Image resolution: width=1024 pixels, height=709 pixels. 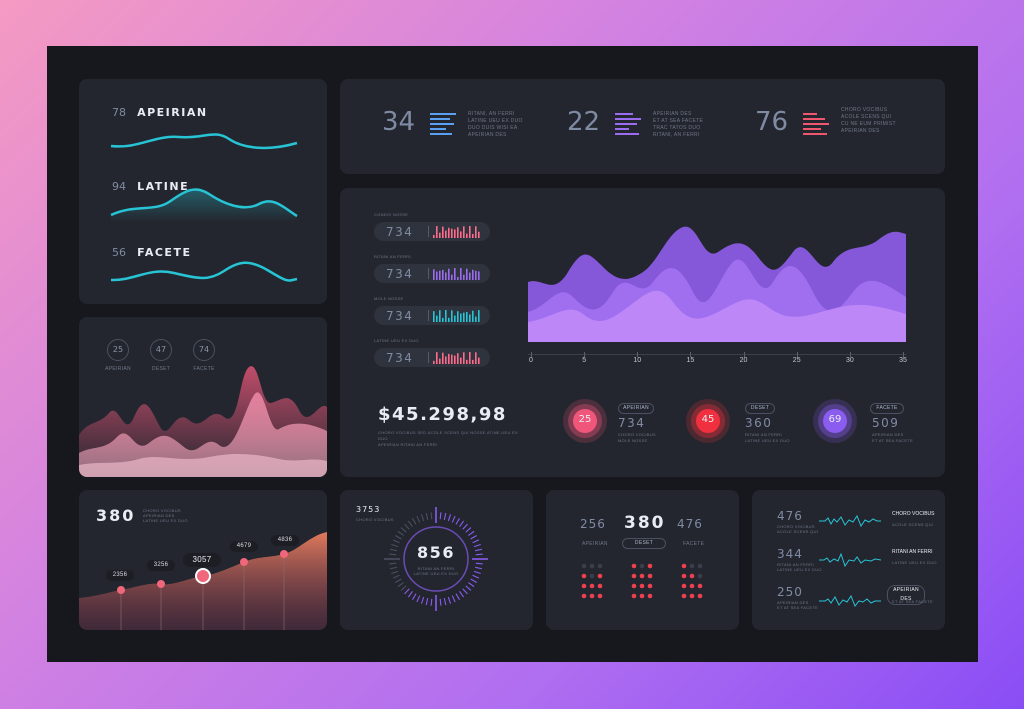 I want to click on purple-area-chart, so click(x=717, y=284).